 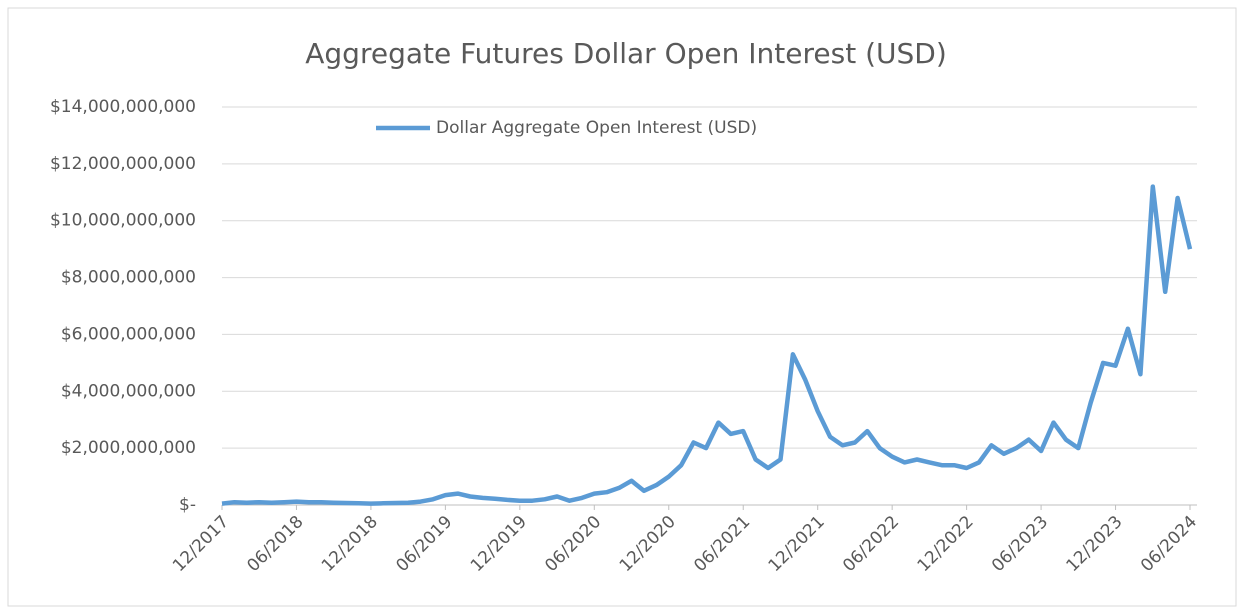 What do you see at coordinates (128, 278) in the screenshot?
I see `y-tick-label: $8,000,000,000` at bounding box center [128, 278].